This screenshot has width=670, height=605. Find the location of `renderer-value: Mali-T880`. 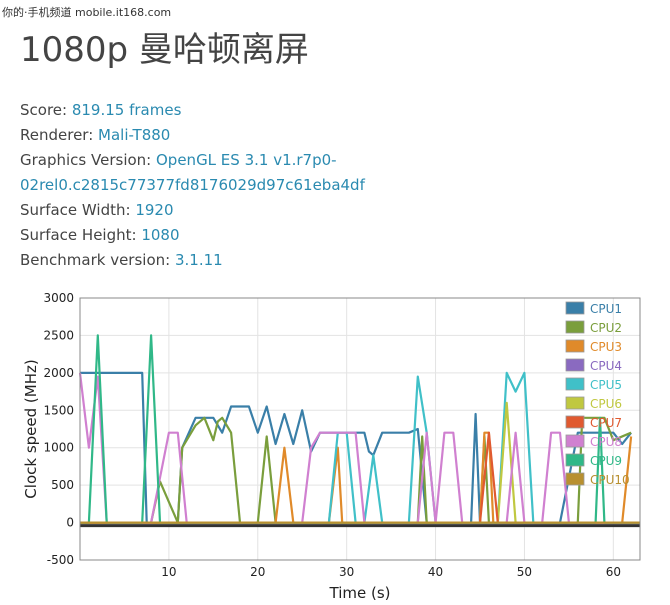

renderer-value: Mali-T880 is located at coordinates (134, 135).